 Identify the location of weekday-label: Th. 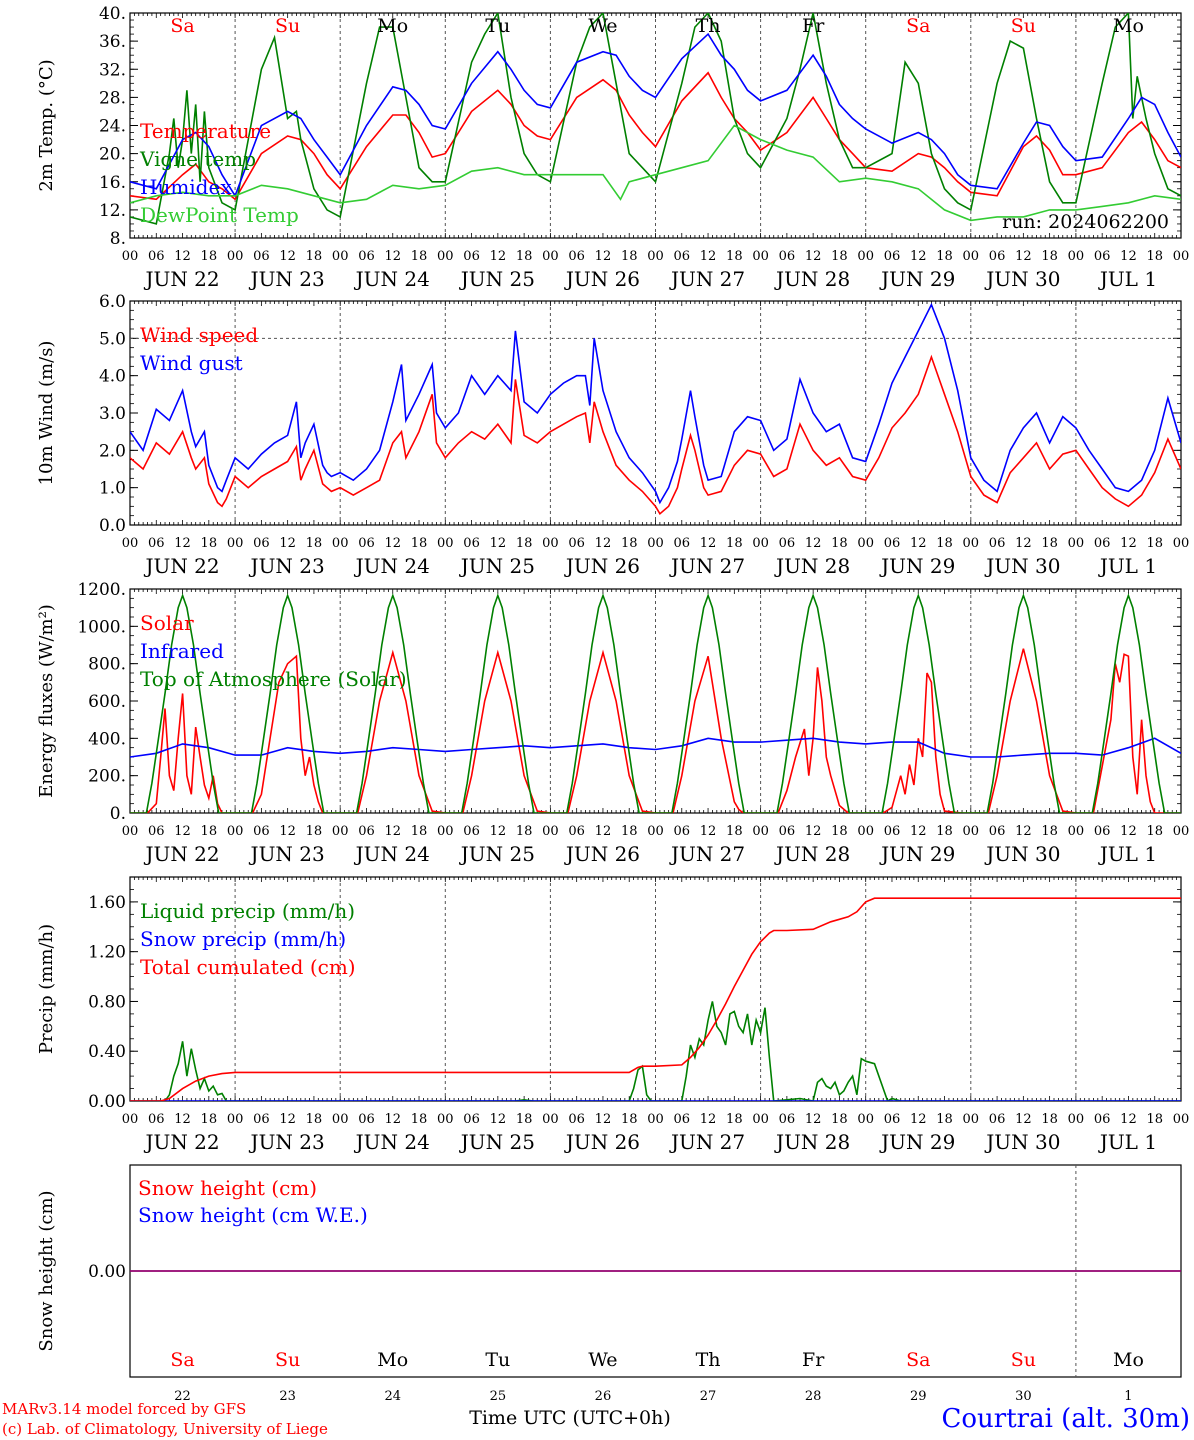
(708, 1360).